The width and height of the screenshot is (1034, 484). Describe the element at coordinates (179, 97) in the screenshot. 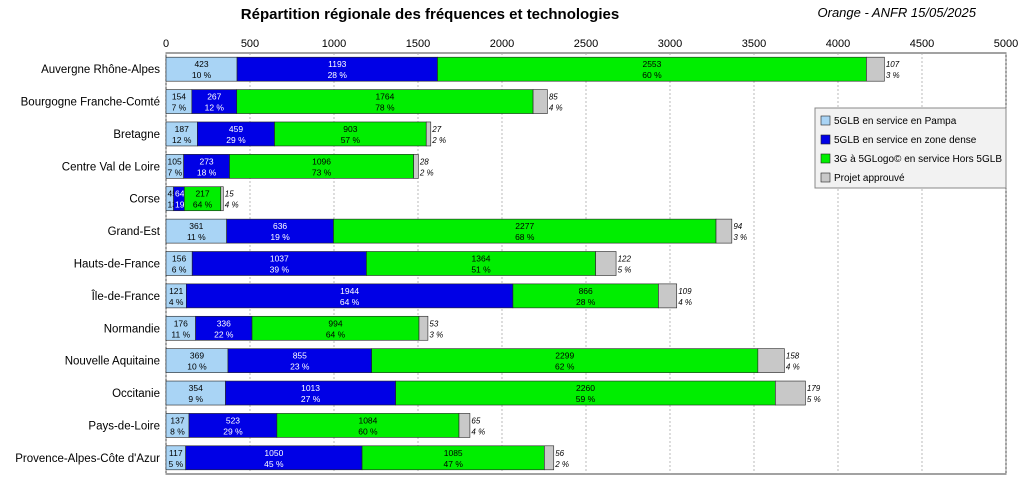

I see `bar-value-label: 154` at that location.